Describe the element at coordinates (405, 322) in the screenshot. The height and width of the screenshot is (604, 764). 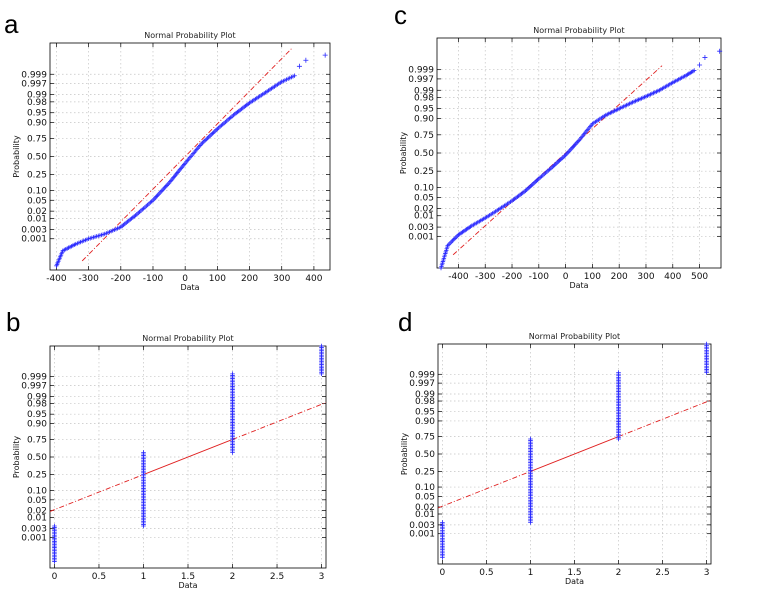
I see `panel-letter: d` at that location.